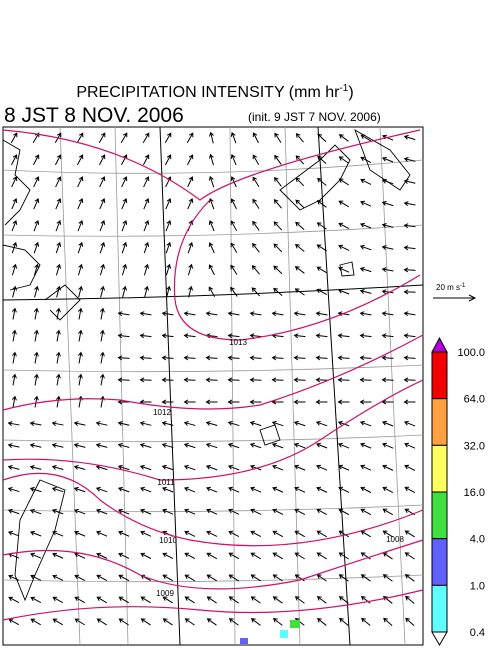 This screenshot has width=500, height=650. Describe the element at coordinates (439, 639) in the screenshot. I see `colorbar-cap` at that location.